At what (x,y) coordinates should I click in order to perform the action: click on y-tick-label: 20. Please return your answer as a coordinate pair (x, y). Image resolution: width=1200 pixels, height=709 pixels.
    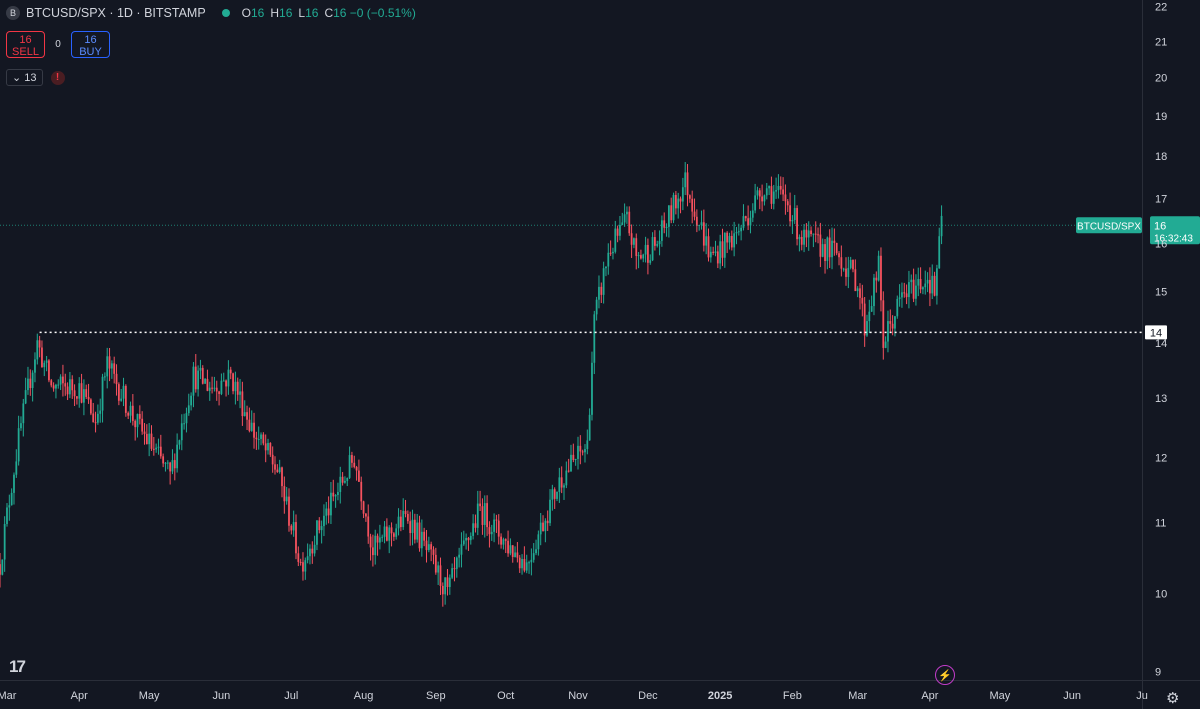
    Looking at the image, I should click on (1161, 79).